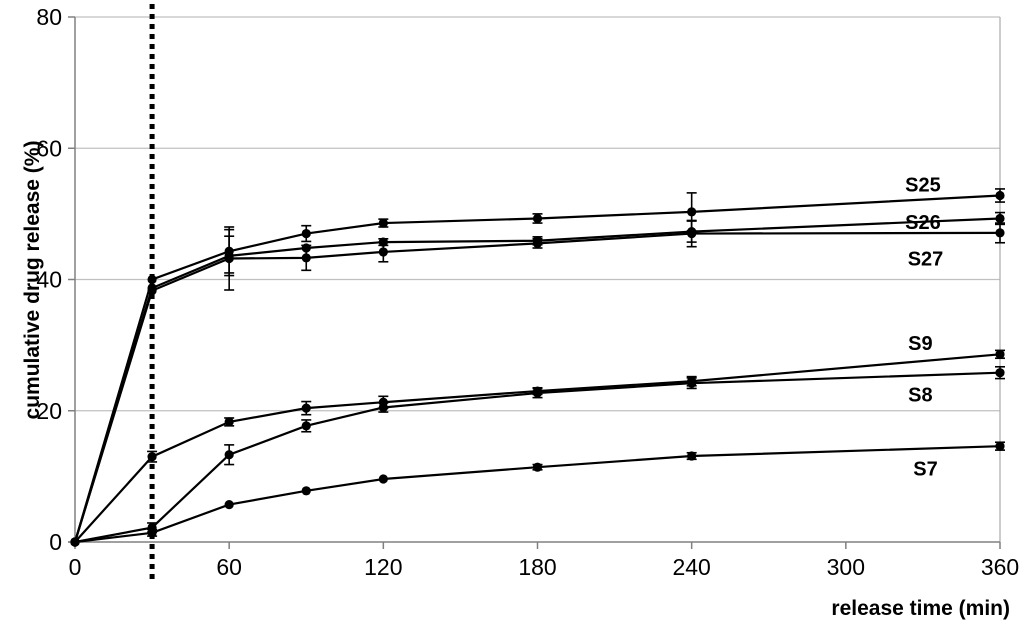  Describe the element at coordinates (925, 470) in the screenshot. I see `series-label-S7: S7` at that location.